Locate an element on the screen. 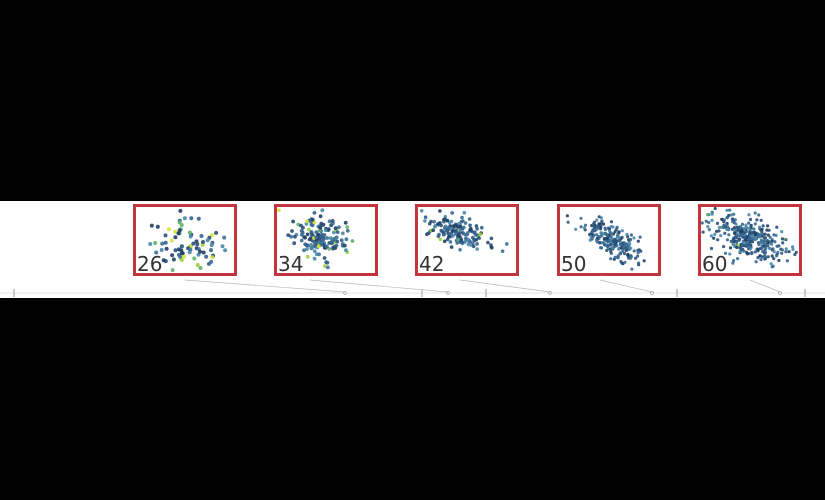 Image resolution: width=825 pixels, height=500 pixels. axis-line is located at coordinates (505, 286).